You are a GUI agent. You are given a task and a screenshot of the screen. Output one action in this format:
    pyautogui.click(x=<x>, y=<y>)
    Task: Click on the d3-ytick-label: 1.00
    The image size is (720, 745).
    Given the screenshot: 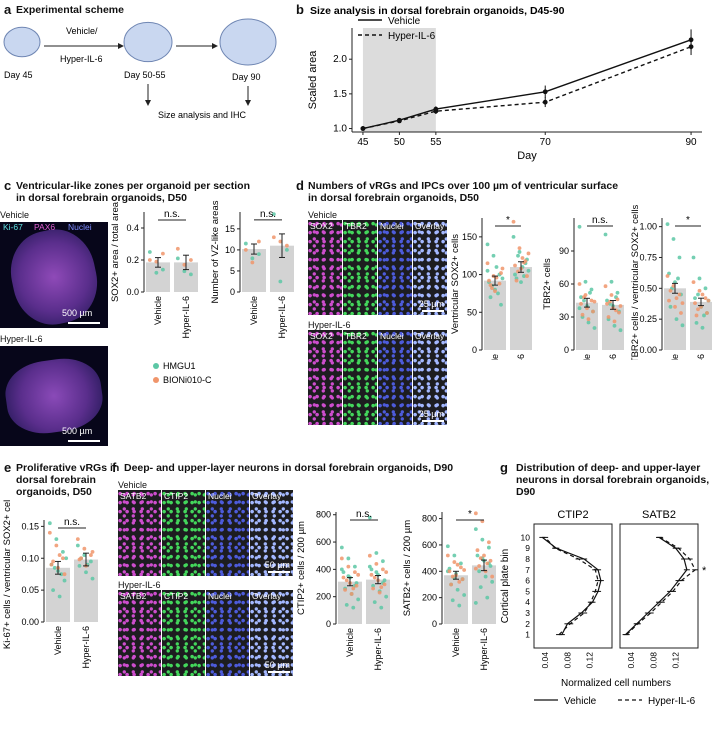 What is the action you would take?
    pyautogui.click(x=648, y=227)
    